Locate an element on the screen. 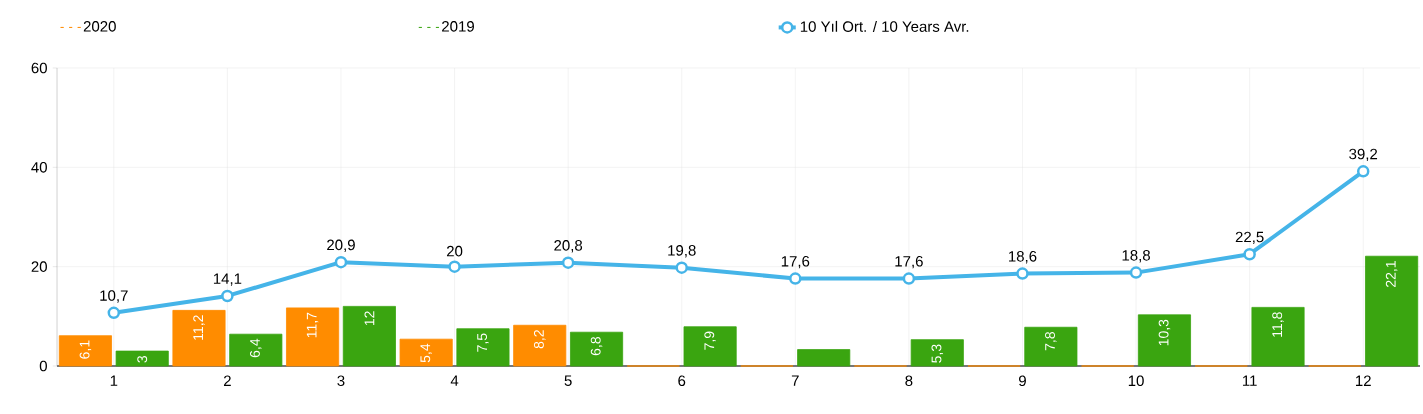 The width and height of the screenshot is (1423, 414). data-label: 8,2 is located at coordinates (539, 339).